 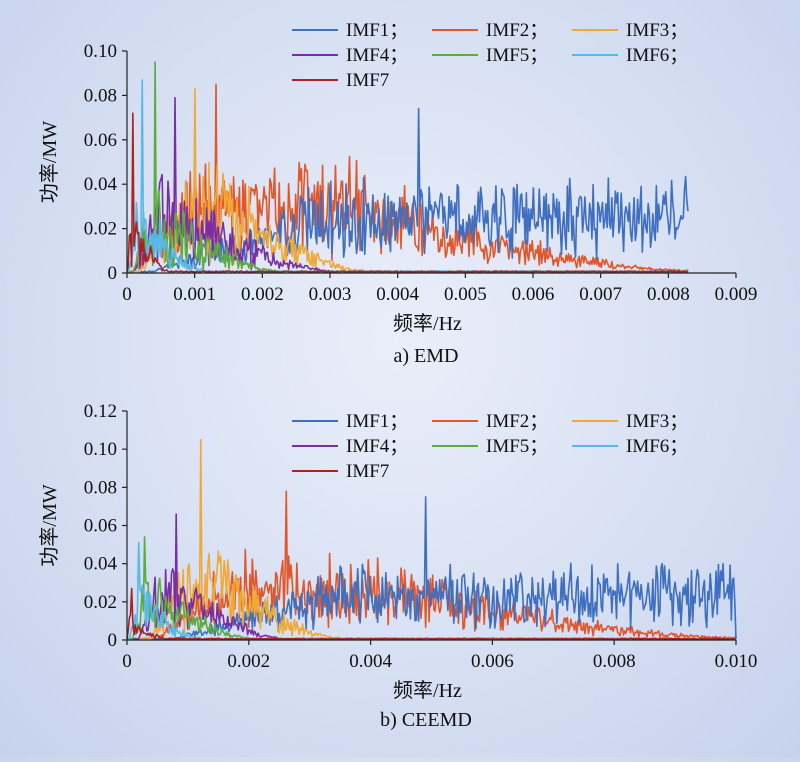 I want to click on y-tick-label: 0.12, so click(x=100, y=411).